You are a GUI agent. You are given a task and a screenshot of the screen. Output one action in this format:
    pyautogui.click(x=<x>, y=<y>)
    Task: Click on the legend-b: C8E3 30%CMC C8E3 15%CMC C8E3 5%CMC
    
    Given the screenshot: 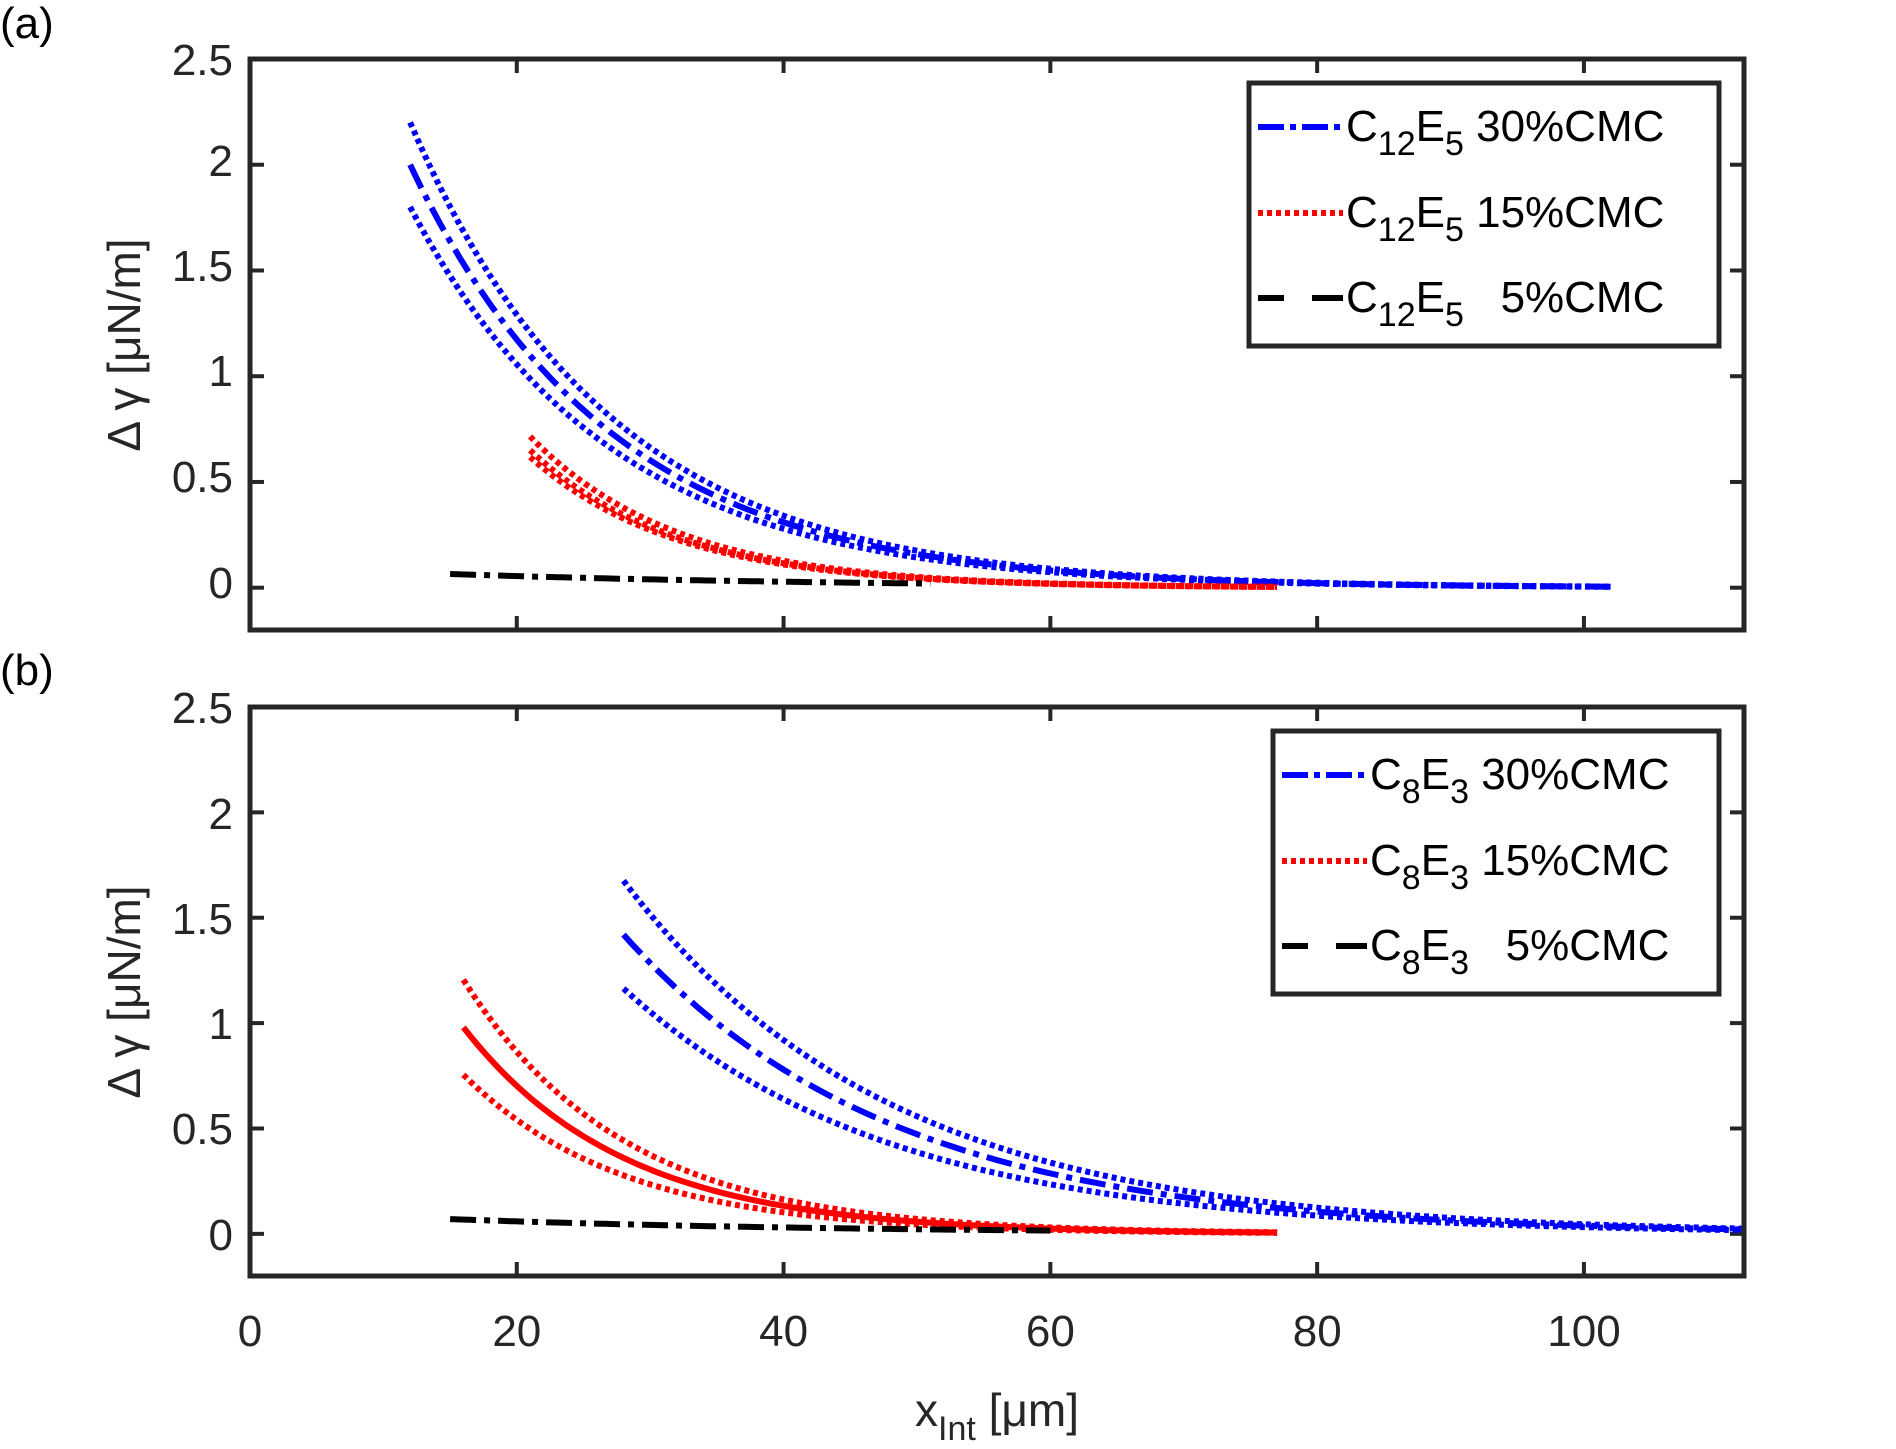 What is the action you would take?
    pyautogui.click(x=1496, y=862)
    